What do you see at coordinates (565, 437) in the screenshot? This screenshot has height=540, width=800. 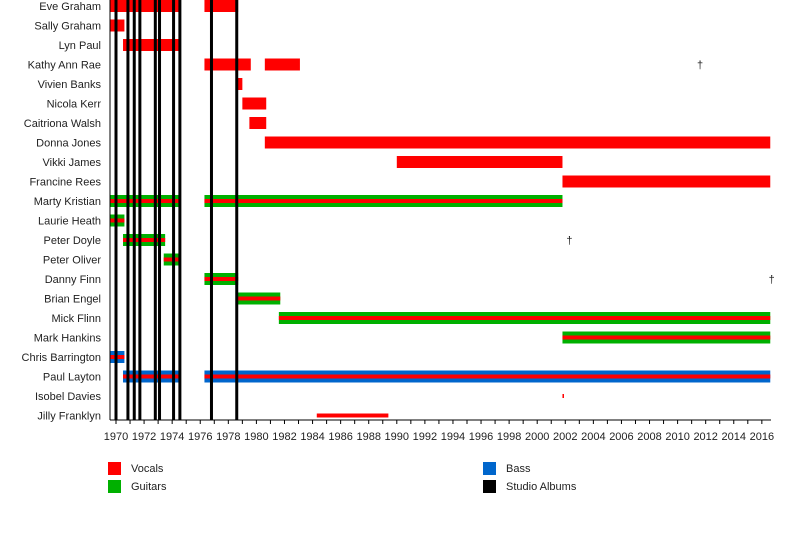 I see `tick-label: 2002` at bounding box center [565, 437].